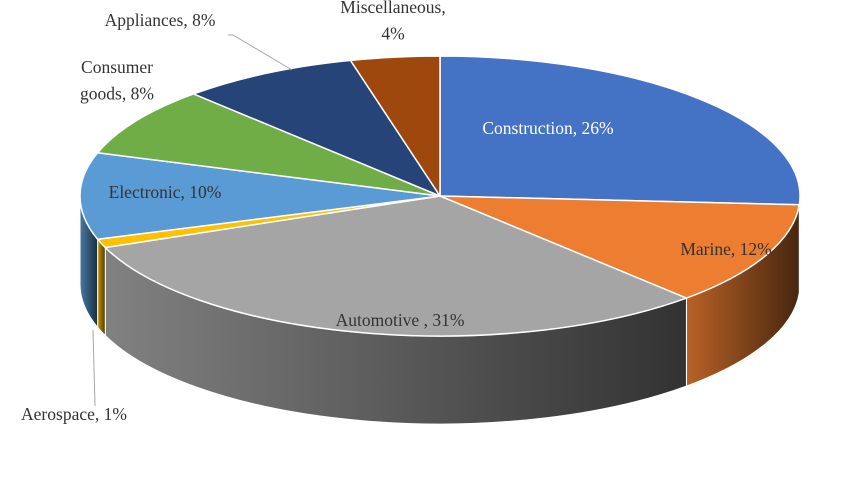  I want to click on slice-label-line: Appliances, 8%, so click(160, 20).